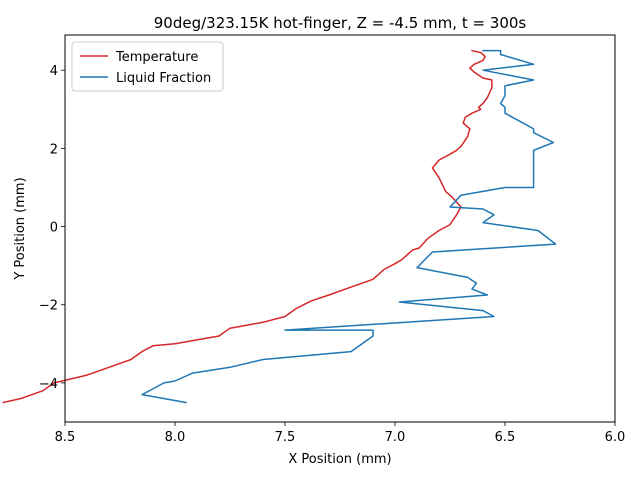 The width and height of the screenshot is (640, 480). What do you see at coordinates (340, 433) in the screenshot?
I see `x-axis-ticks: 8.5 8.0 7.5 7.0 6.5 6.0` at bounding box center [340, 433].